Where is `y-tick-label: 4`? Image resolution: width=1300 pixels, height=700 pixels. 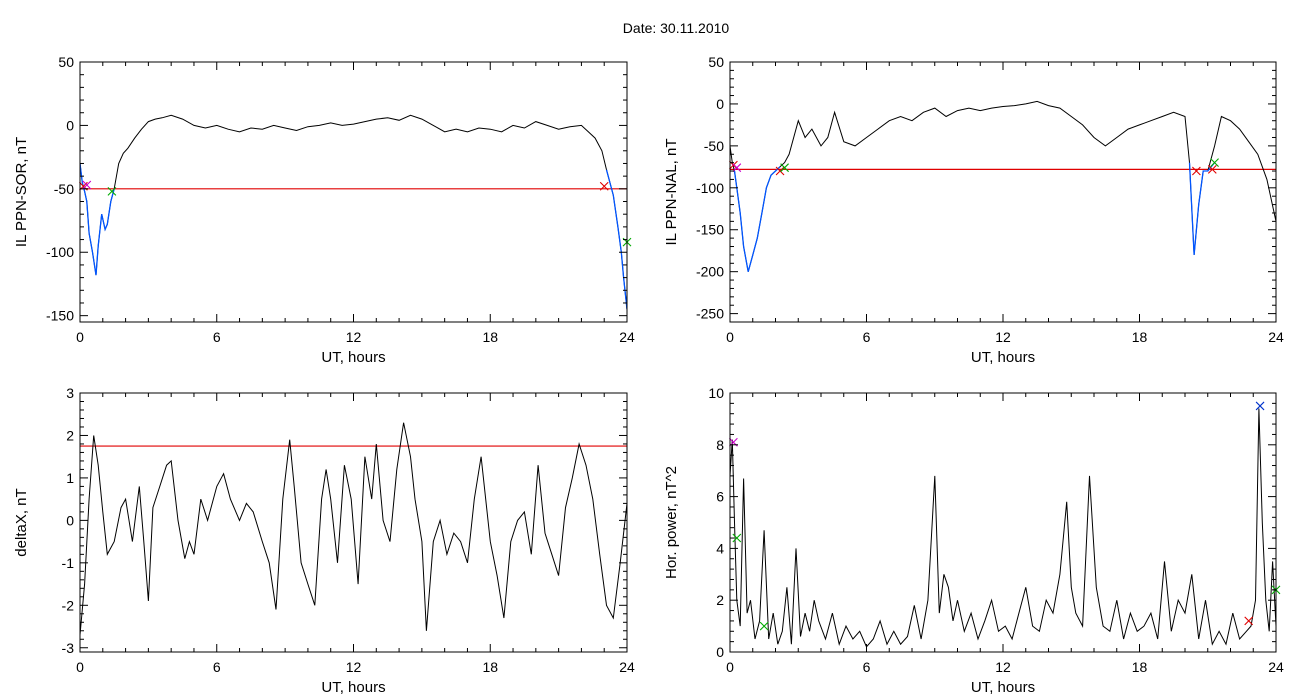
y-tick-label: 4 is located at coordinates (720, 548).